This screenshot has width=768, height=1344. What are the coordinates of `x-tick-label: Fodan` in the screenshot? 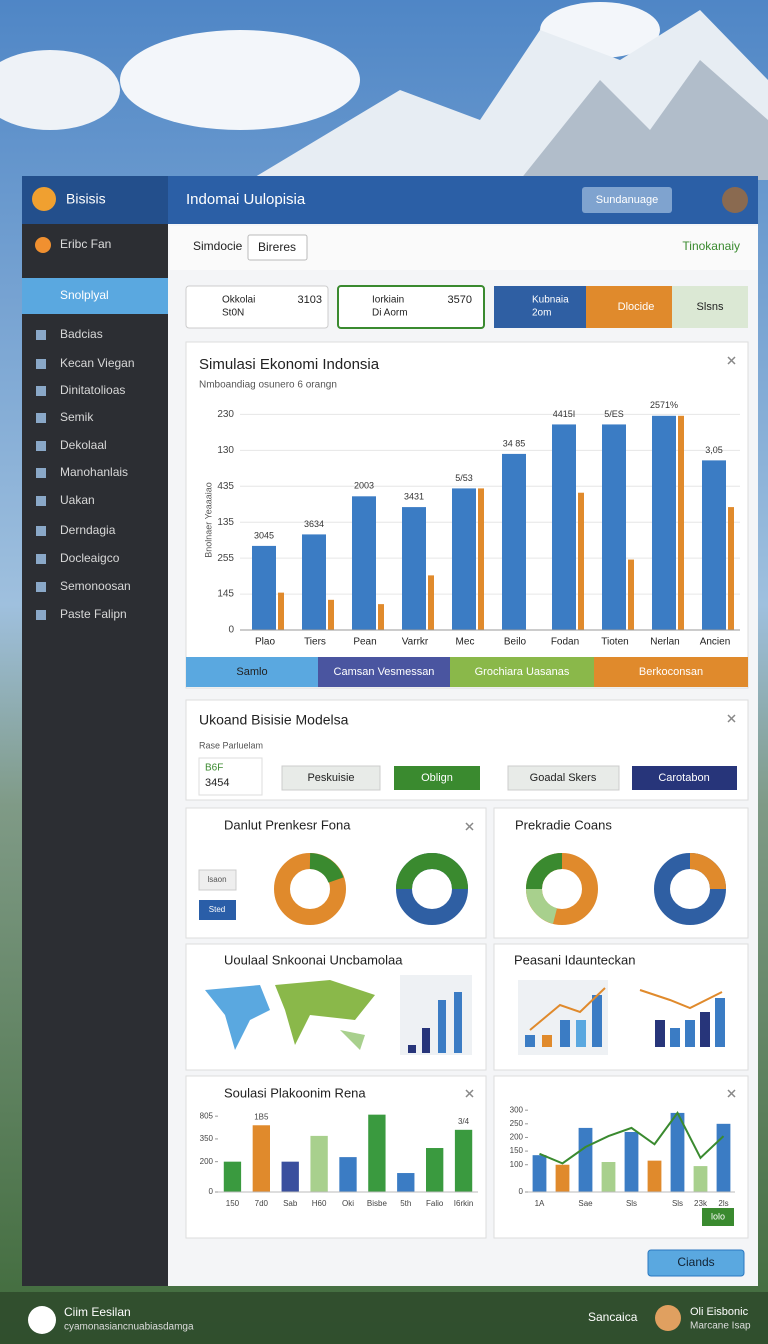 It's located at (565, 642).